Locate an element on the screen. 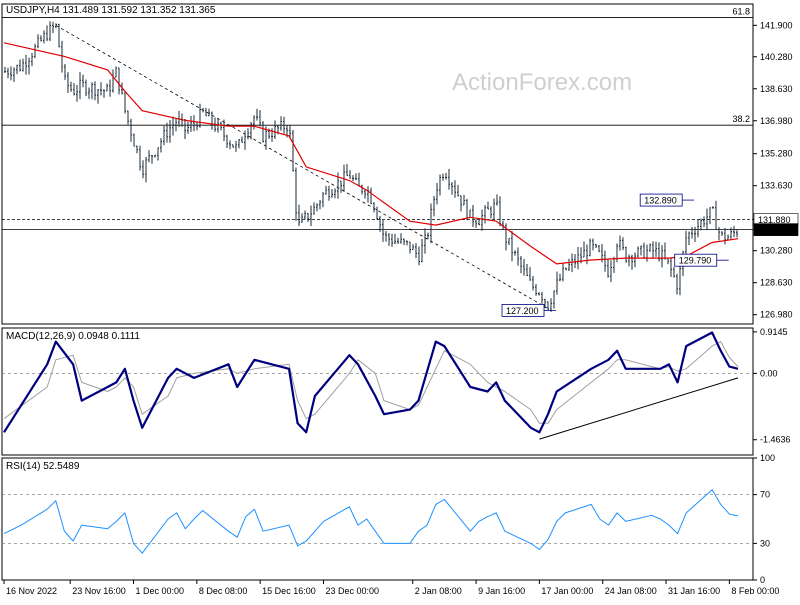 Image resolution: width=800 pixels, height=605 pixels. price-y-tick-label: 128.630 is located at coordinates (776, 283).